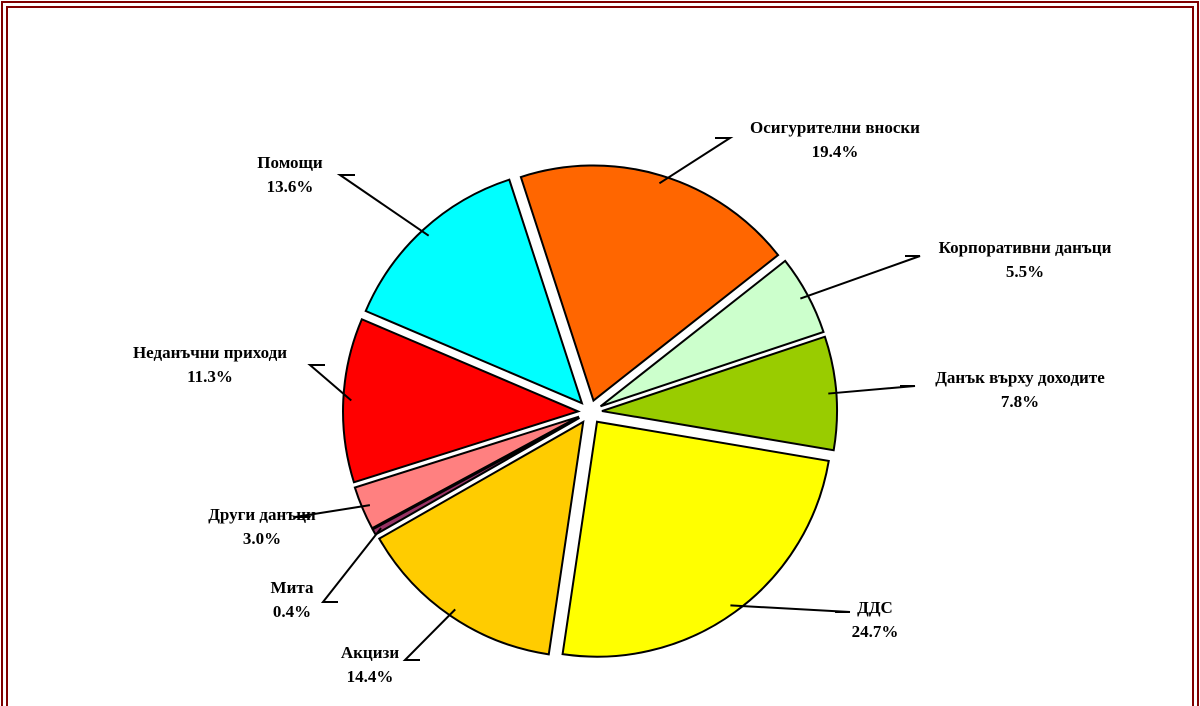 The width and height of the screenshot is (1200, 706). I want to click on slice-label: Данък върху доходите, so click(1020, 377).